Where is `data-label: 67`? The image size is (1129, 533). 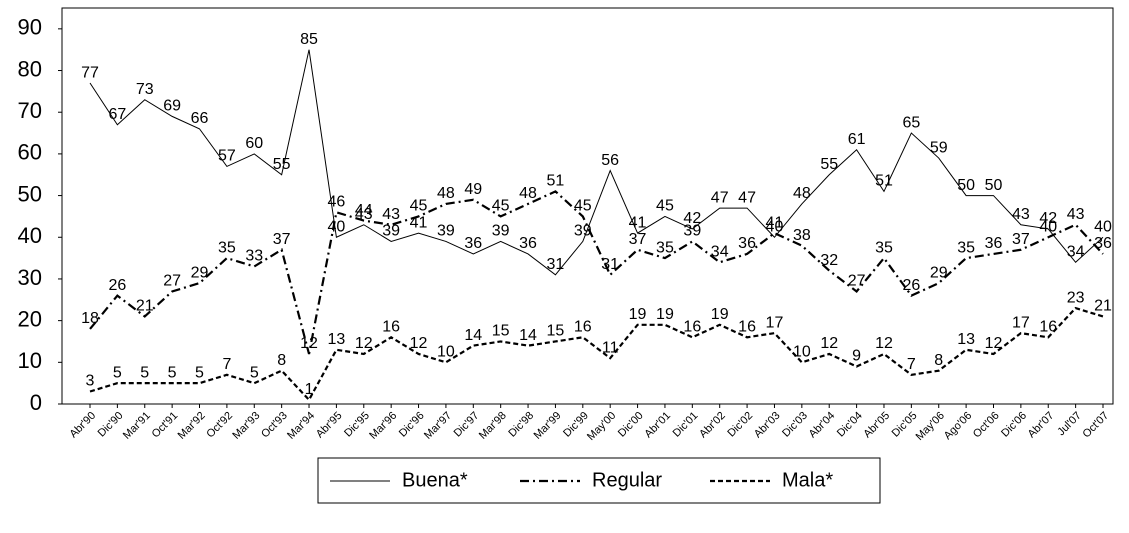 data-label: 67 is located at coordinates (117, 114).